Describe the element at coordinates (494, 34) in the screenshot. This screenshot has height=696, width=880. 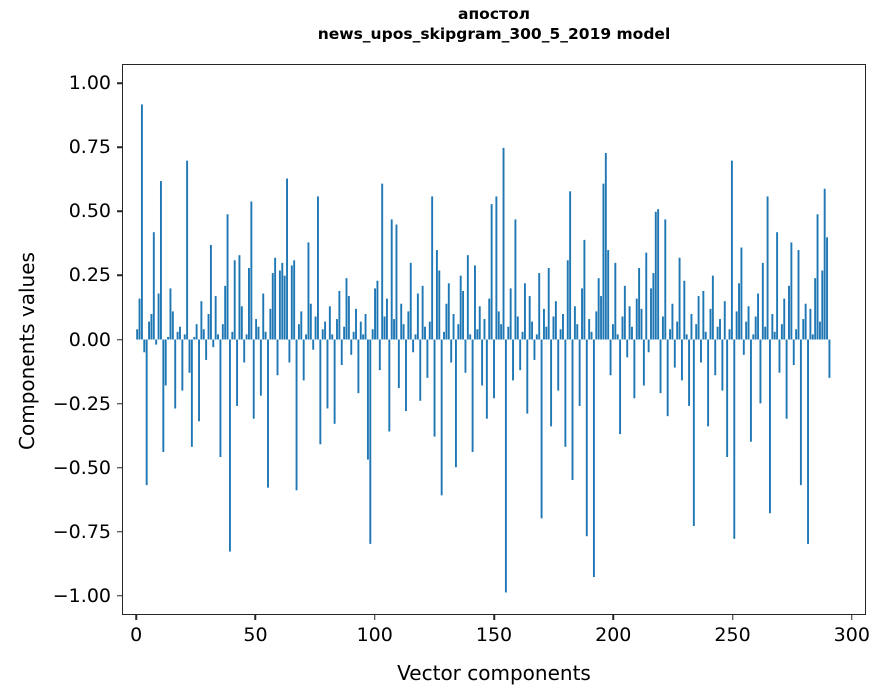
I see `chart-title-line-2: news_upos_skipgram_300_5_2019 model` at that location.